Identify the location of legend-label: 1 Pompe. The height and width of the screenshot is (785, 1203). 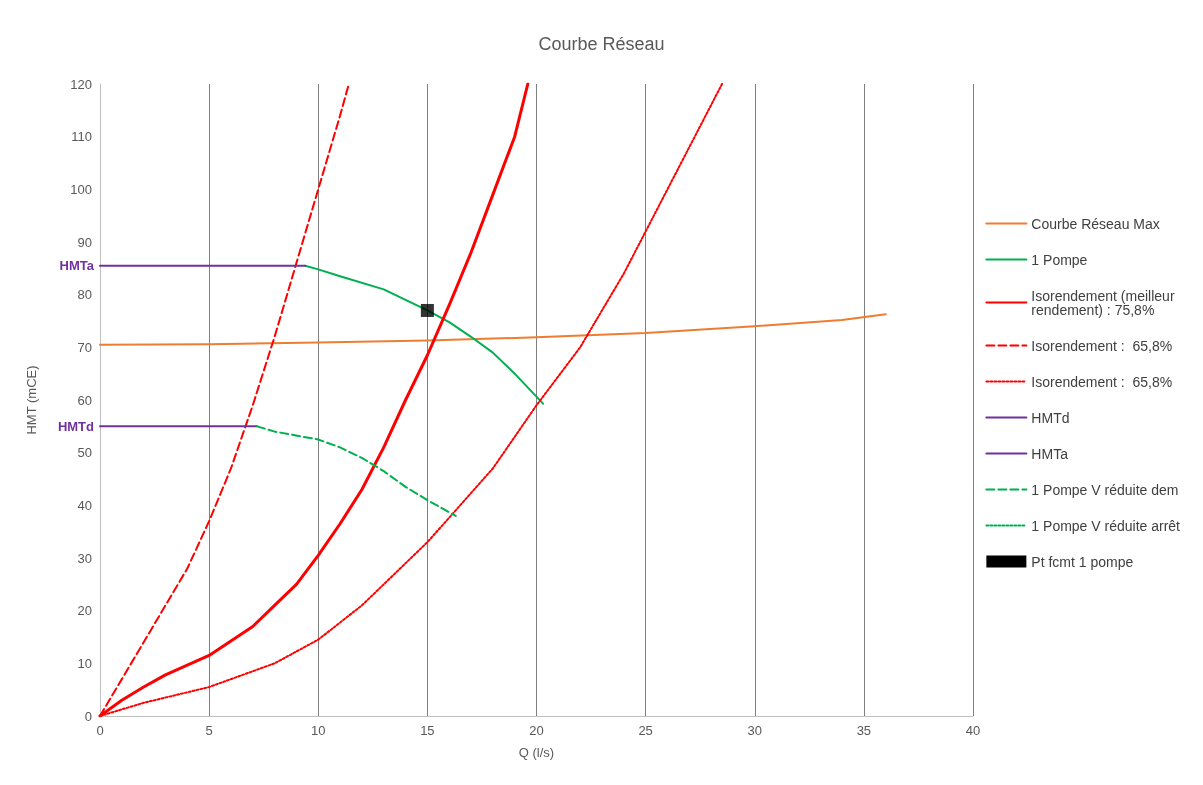
(1059, 259).